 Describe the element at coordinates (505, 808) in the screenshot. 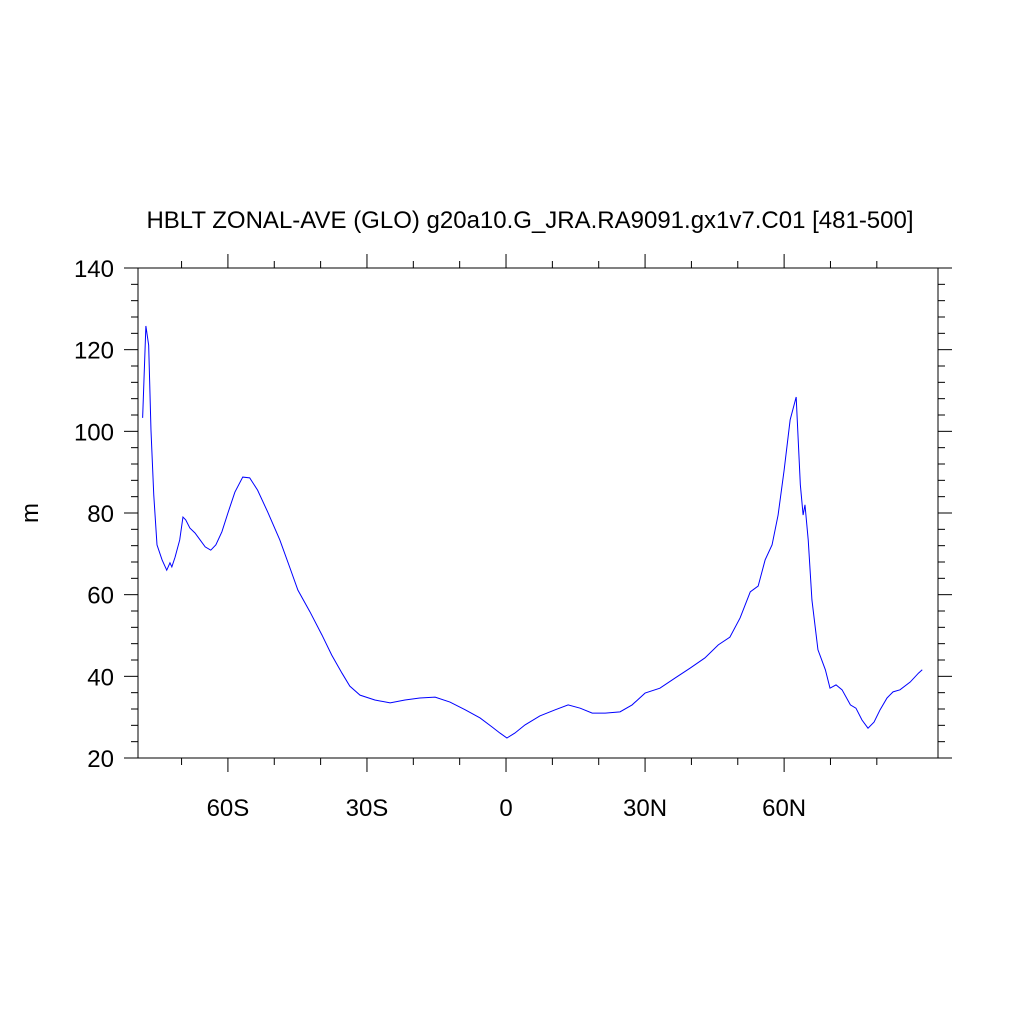

I see `x-tick-label: 0` at that location.